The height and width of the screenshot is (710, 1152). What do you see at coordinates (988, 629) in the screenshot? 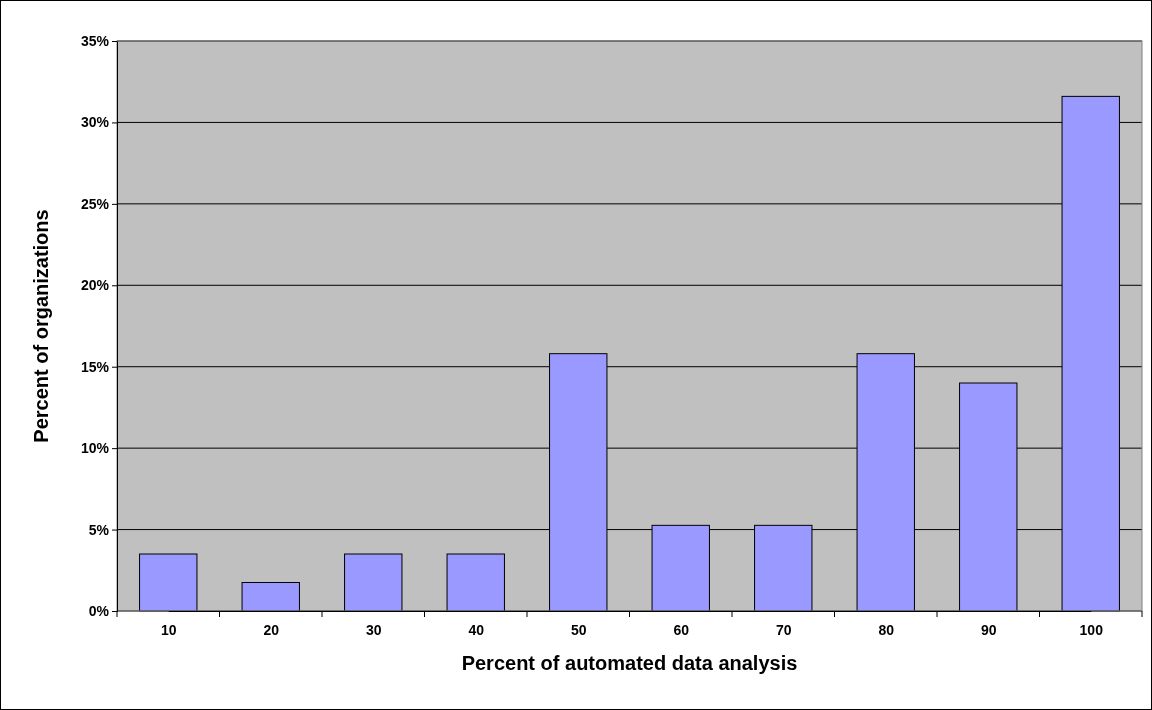
I see `x-tick-label: 90` at bounding box center [988, 629].